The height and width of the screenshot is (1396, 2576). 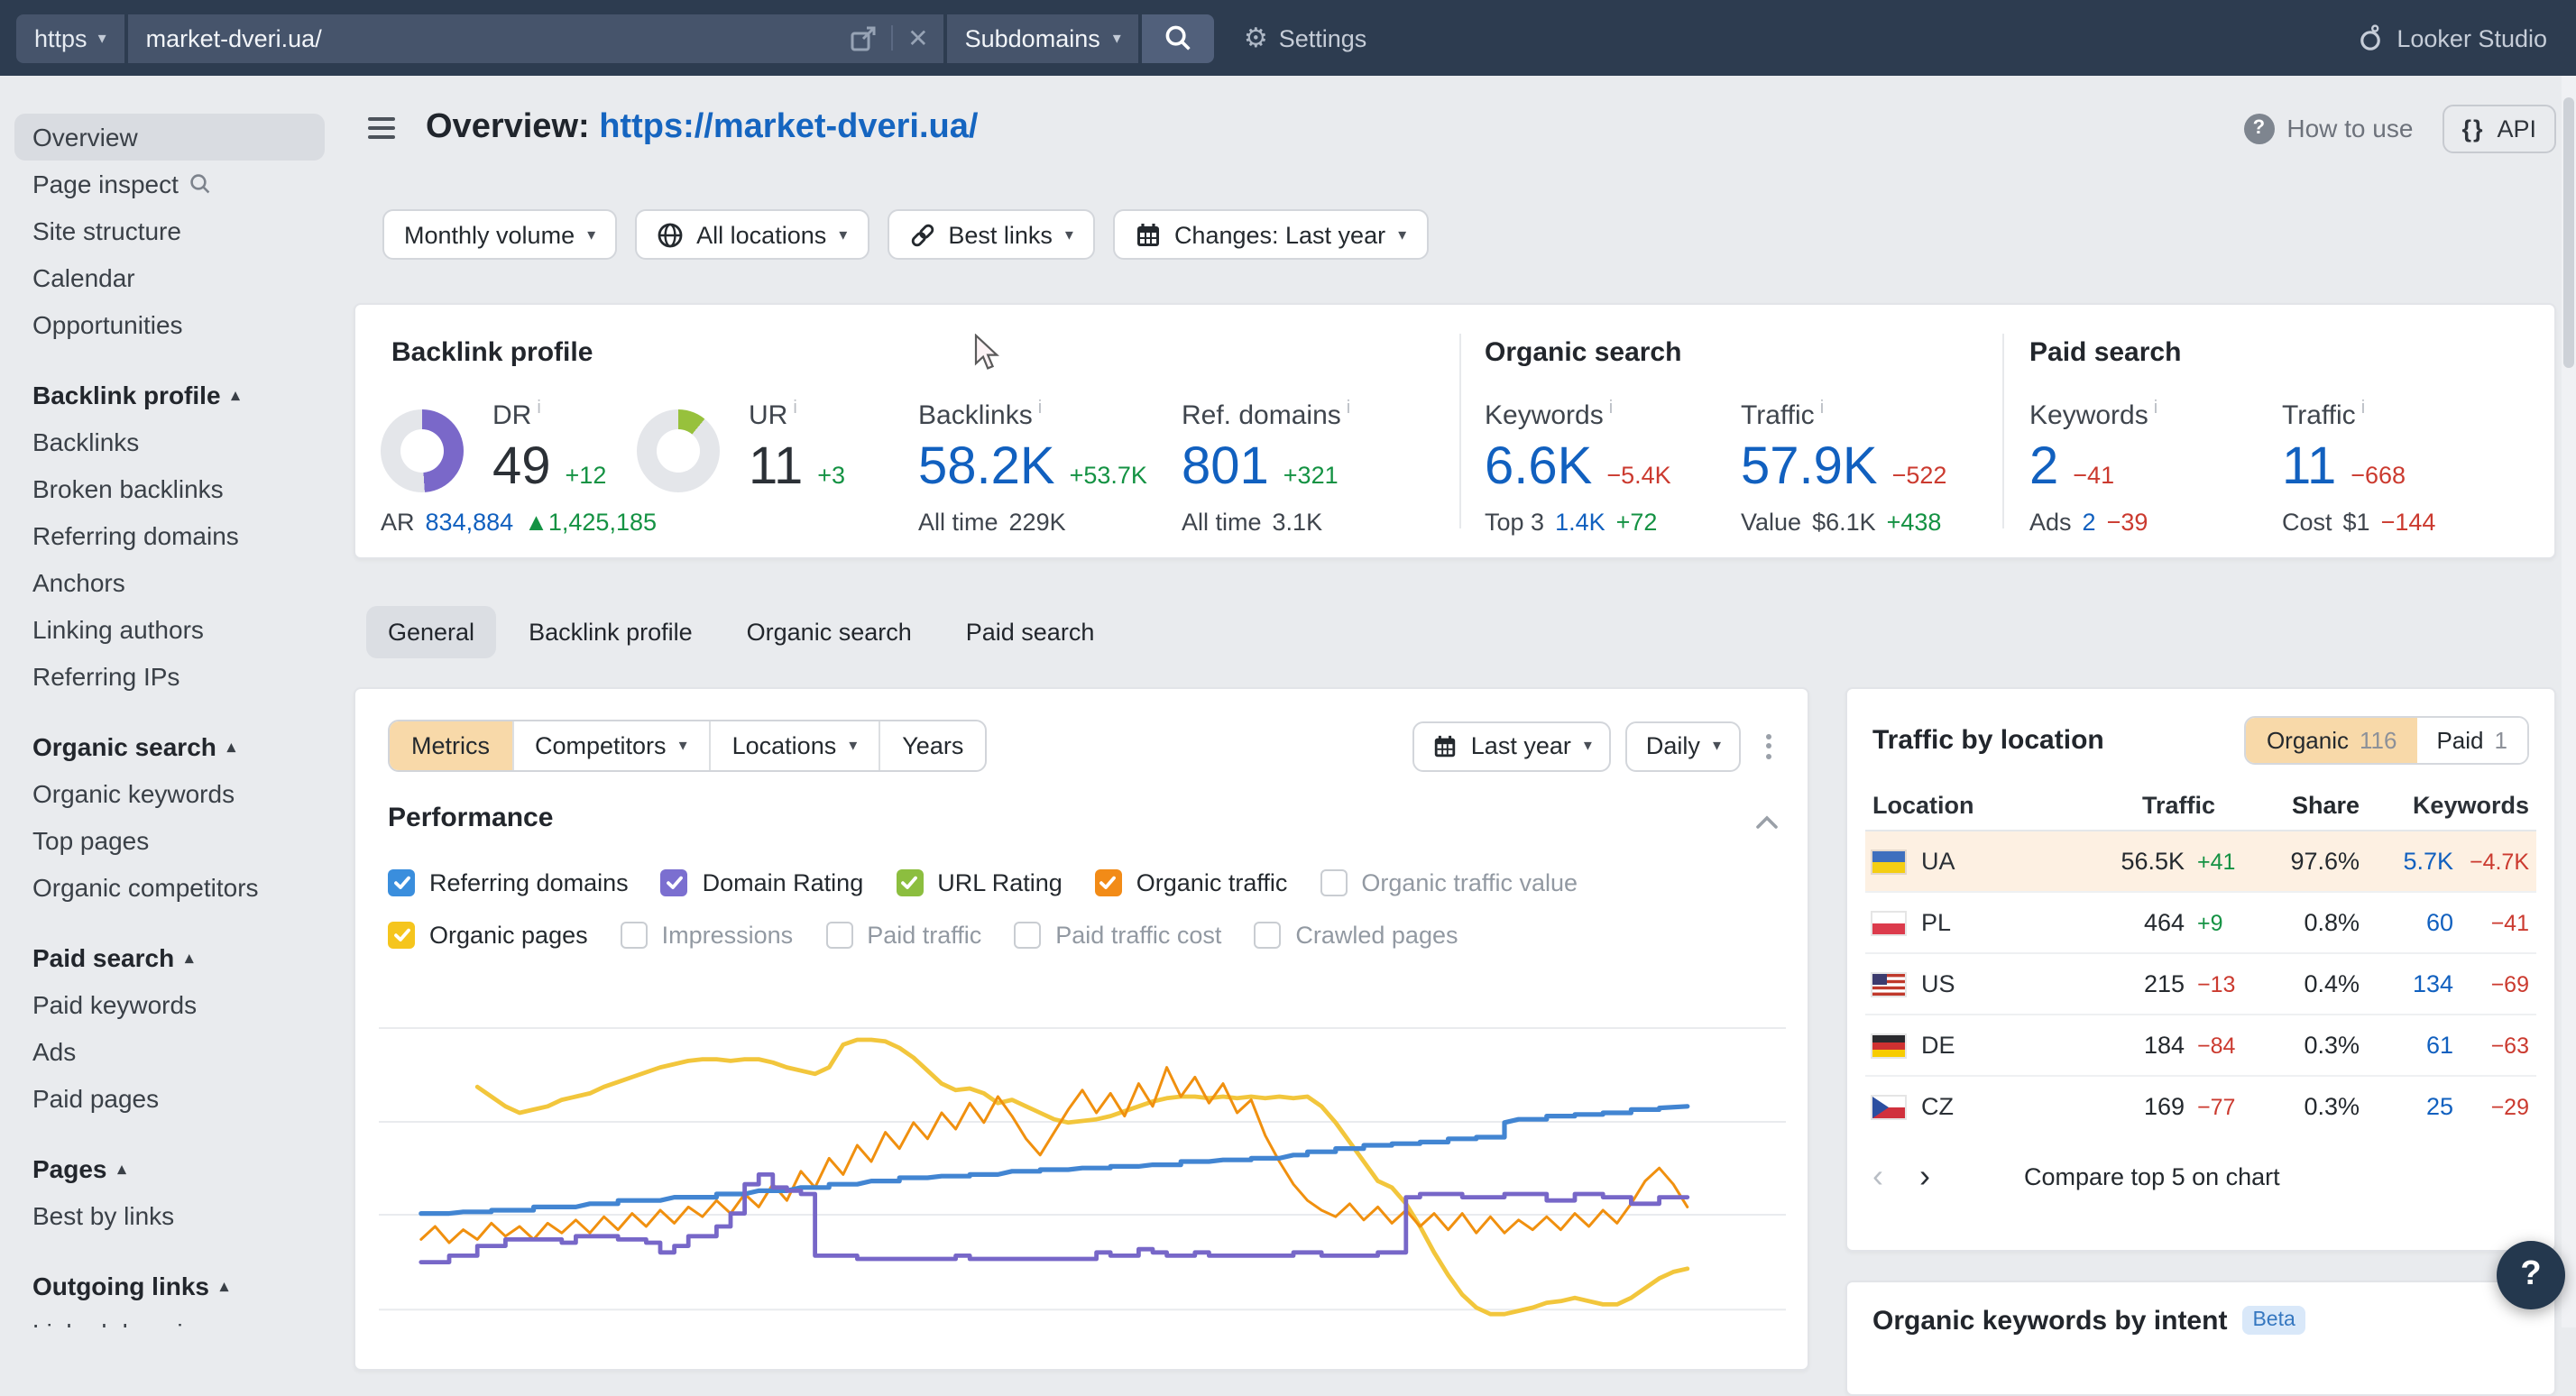 I want to click on links-mode-dropdown: Best links ▾, so click(x=991, y=234).